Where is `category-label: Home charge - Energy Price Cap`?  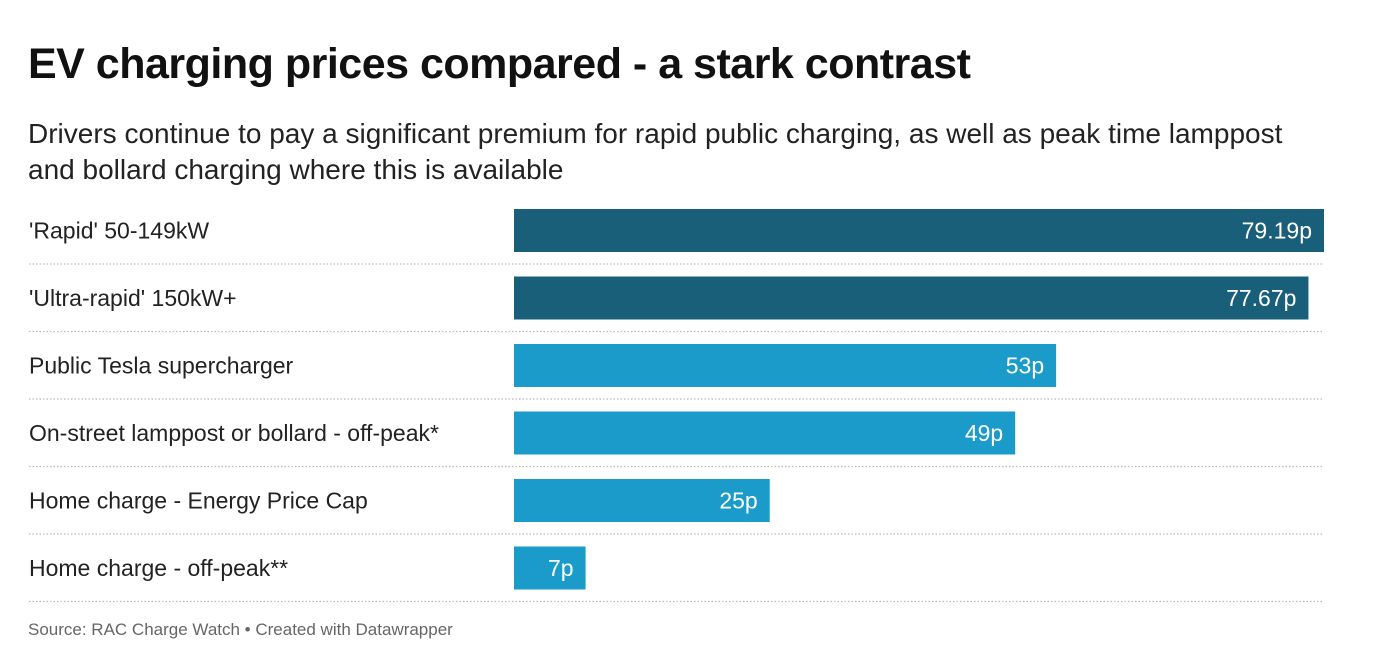
category-label: Home charge - Energy Price Cap is located at coordinates (198, 501).